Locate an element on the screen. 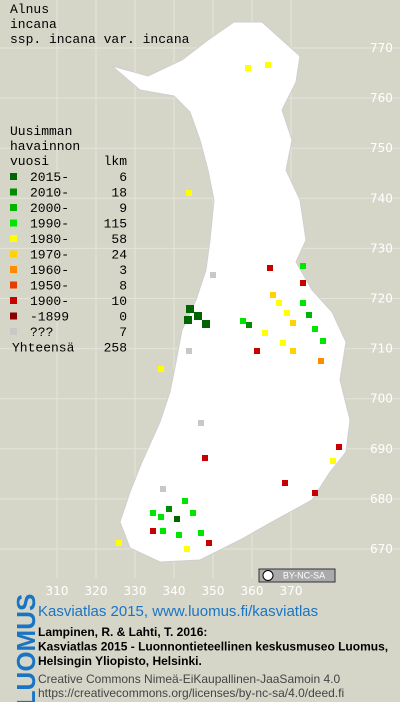  y-tick-label: 680 is located at coordinates (381, 499).